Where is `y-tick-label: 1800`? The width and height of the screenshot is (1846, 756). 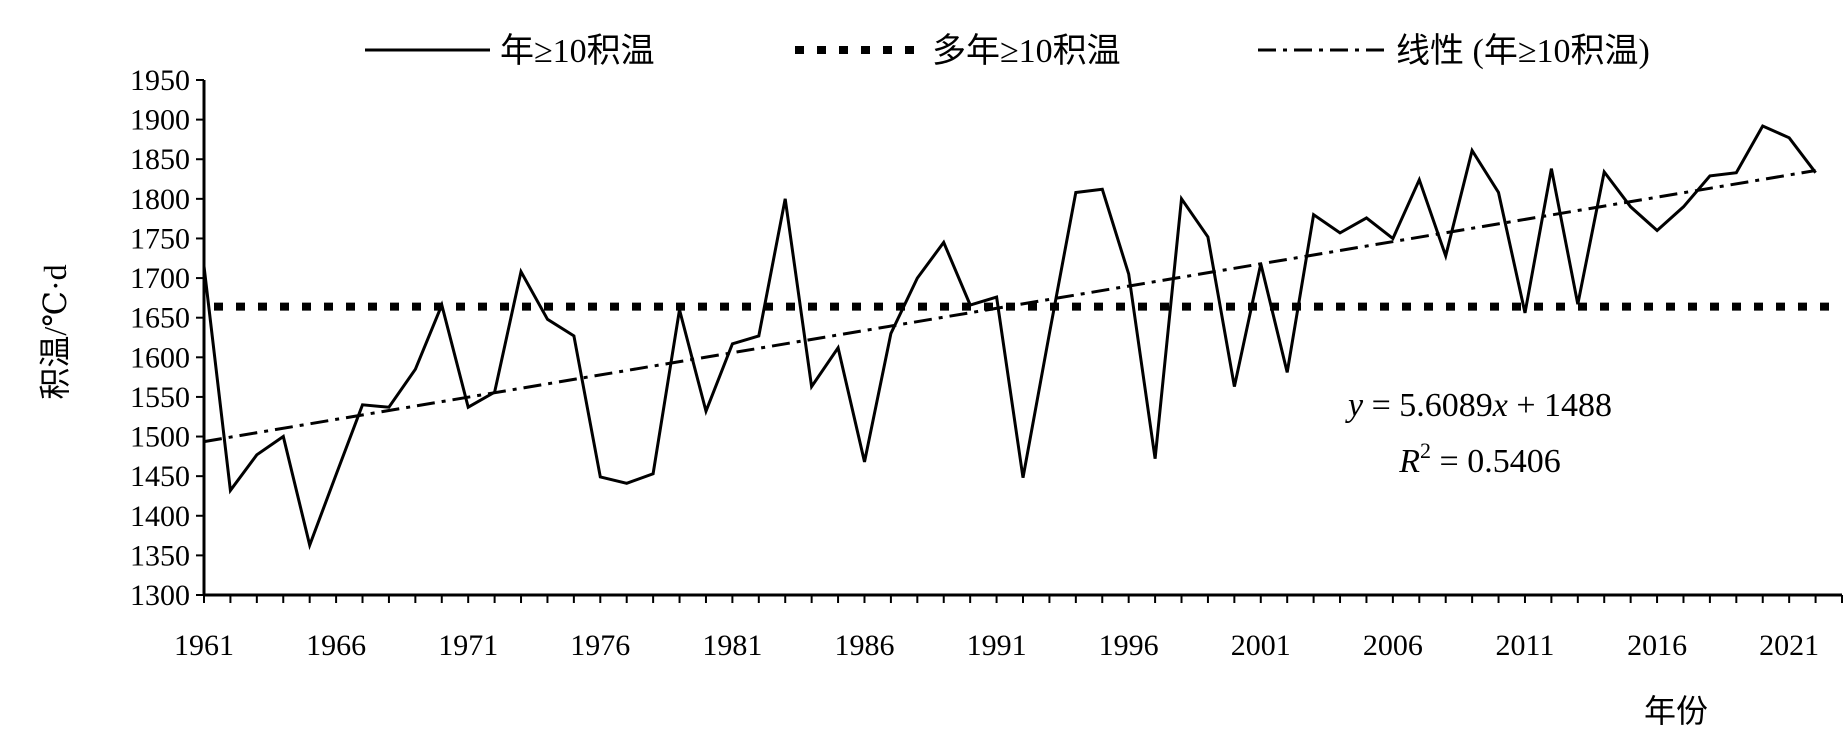
y-tick-label: 1800 is located at coordinates (160, 199).